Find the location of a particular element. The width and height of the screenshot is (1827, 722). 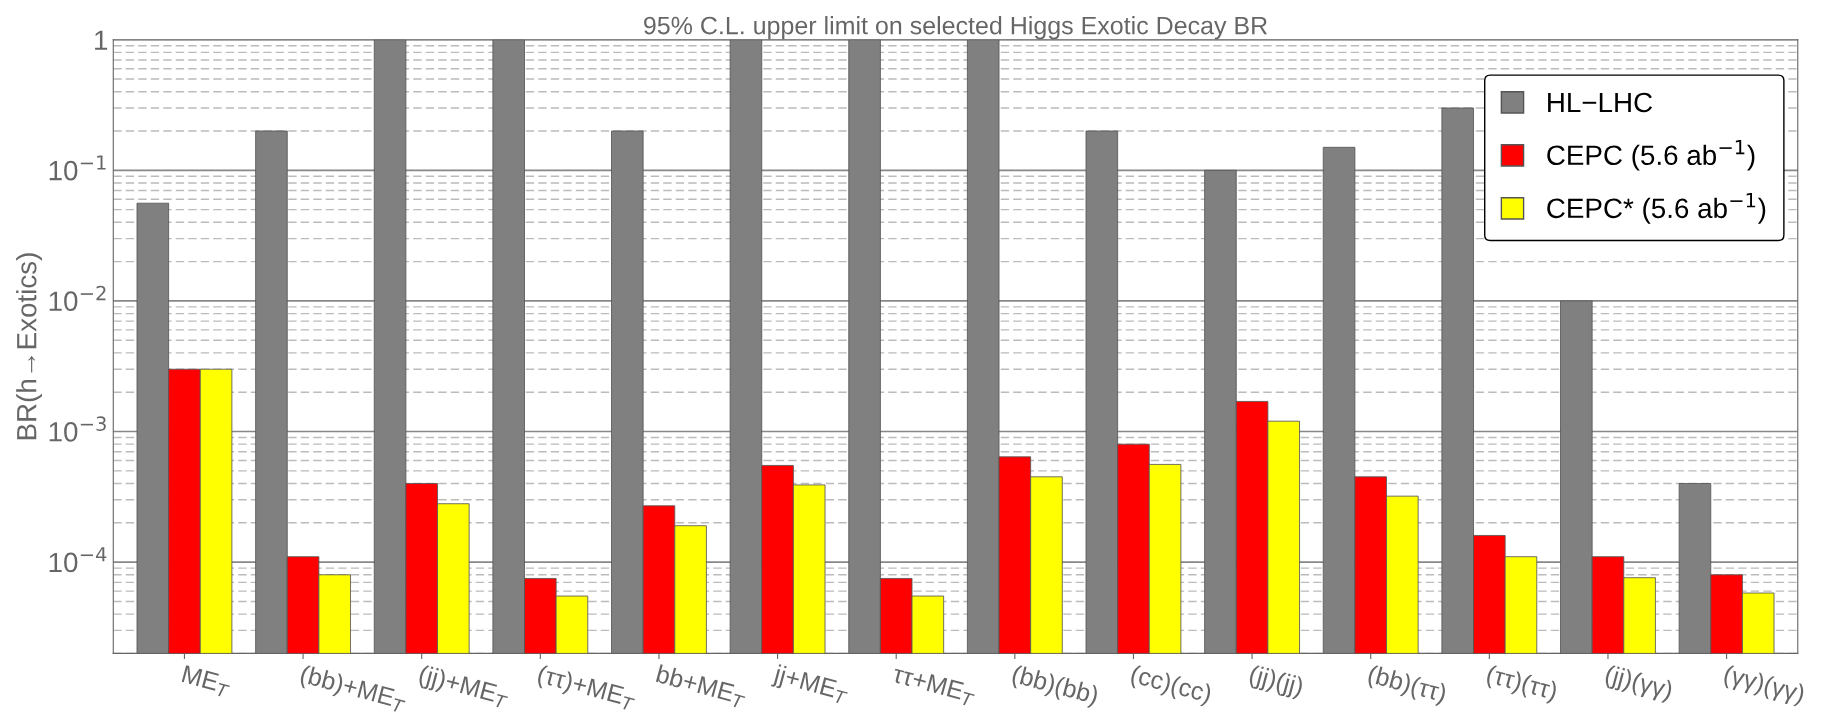

y-tick-label: 10$^{−1}$ is located at coordinates (77, 168).